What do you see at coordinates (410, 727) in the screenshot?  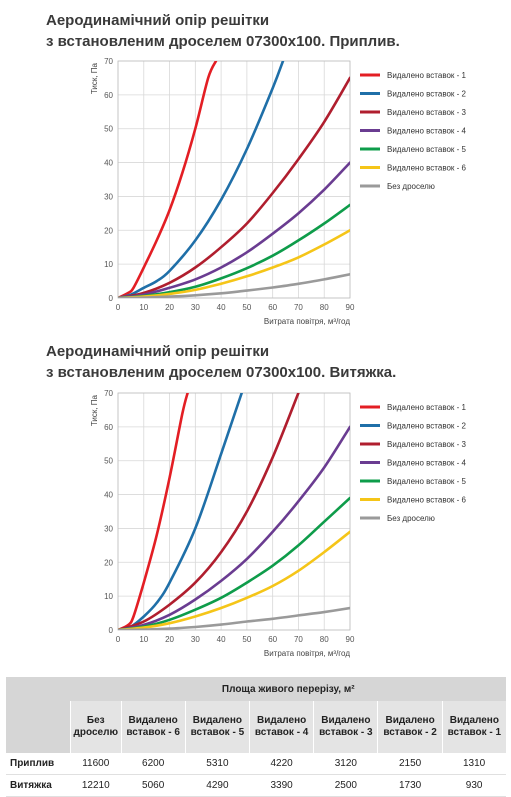 I see `table-column-header: Видалено вставок - 2` at bounding box center [410, 727].